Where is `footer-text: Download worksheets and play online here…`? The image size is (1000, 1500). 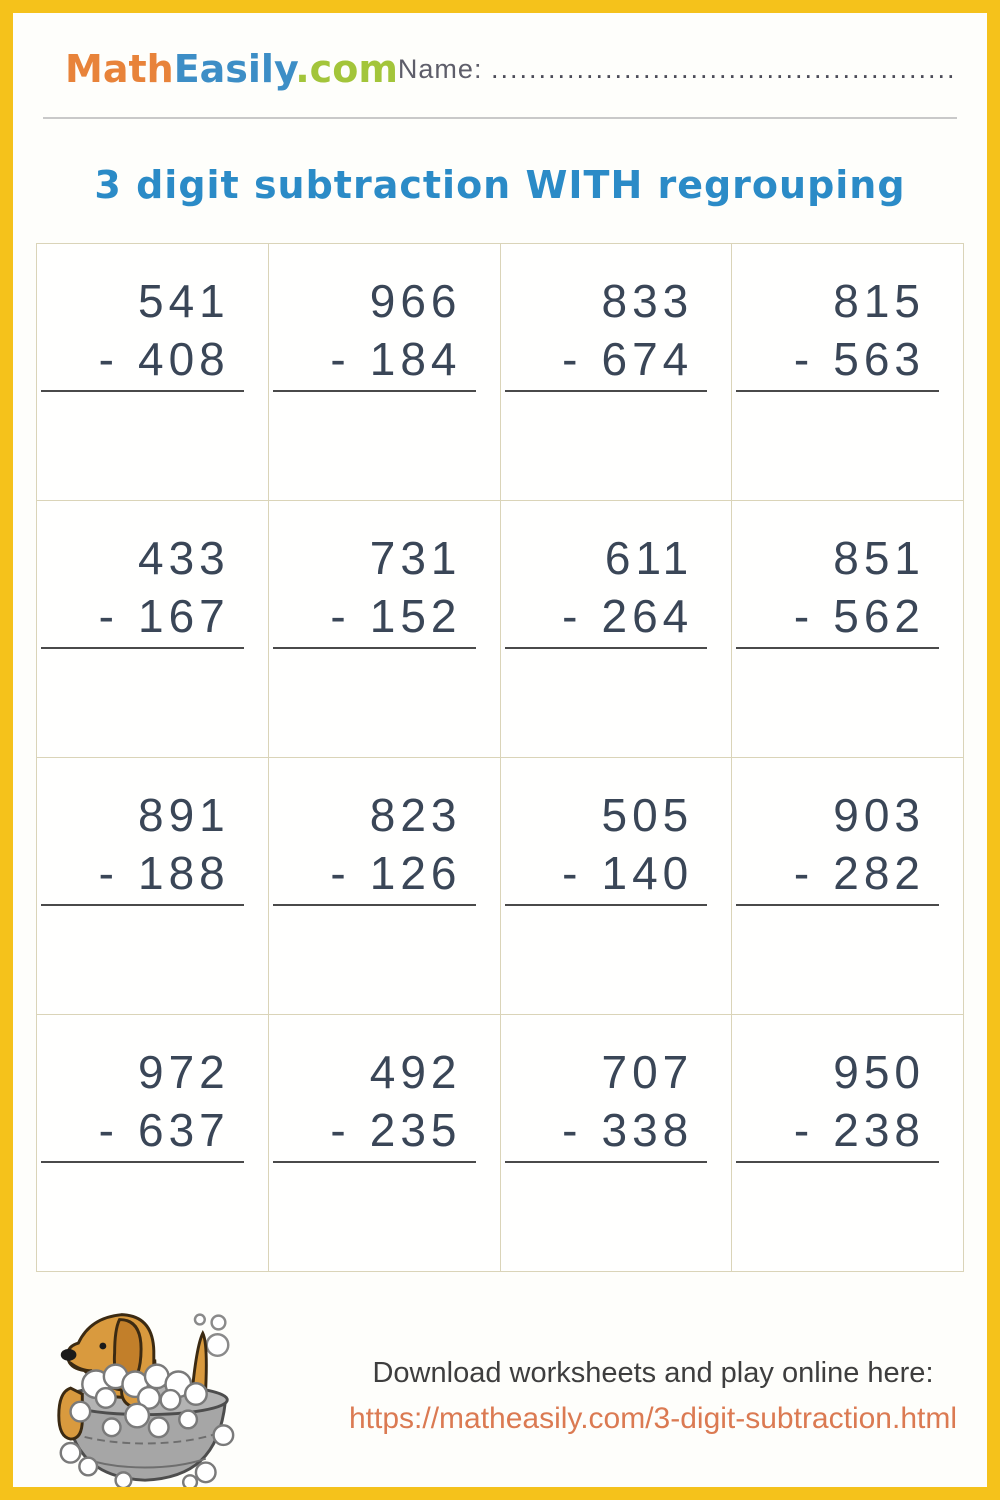
footer-text: Download worksheets and play online here… is located at coordinates (619, 1396).